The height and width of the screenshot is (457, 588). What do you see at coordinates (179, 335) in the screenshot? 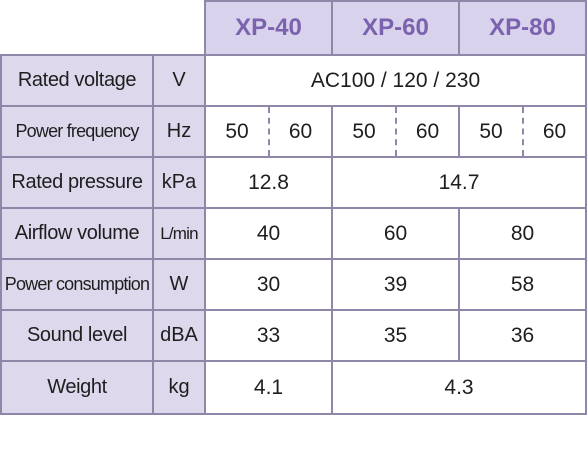
I see `unit-cell: dBA` at bounding box center [179, 335].